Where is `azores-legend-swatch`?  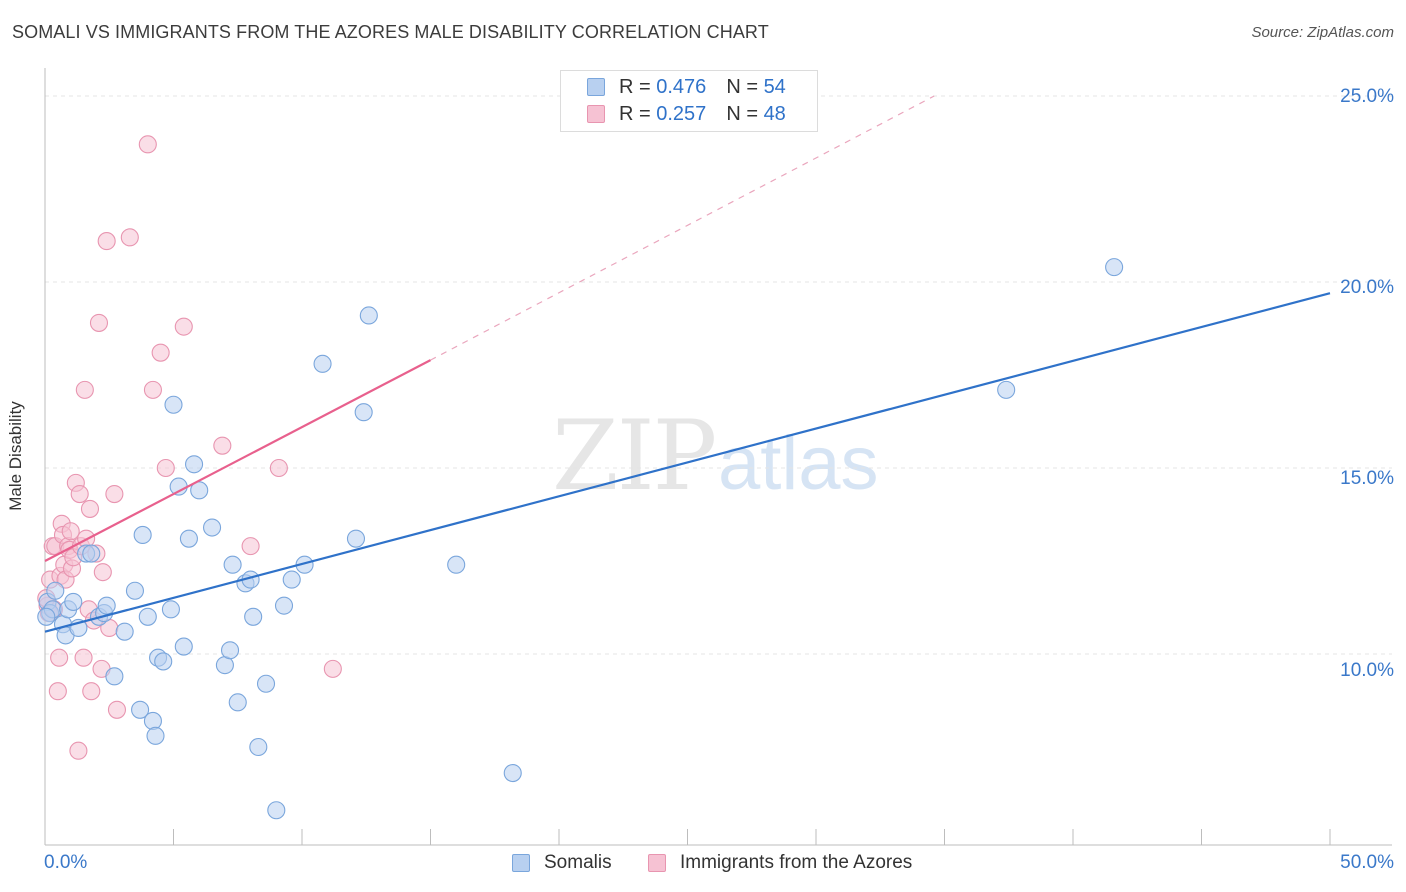 azores-legend-swatch is located at coordinates (657, 863).